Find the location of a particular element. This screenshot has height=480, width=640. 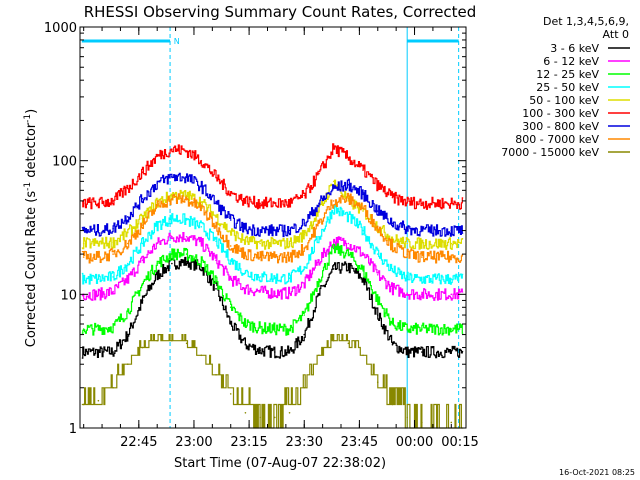

legend-label-6-12-kev: 6 - 12 keV is located at coordinates (571, 61).